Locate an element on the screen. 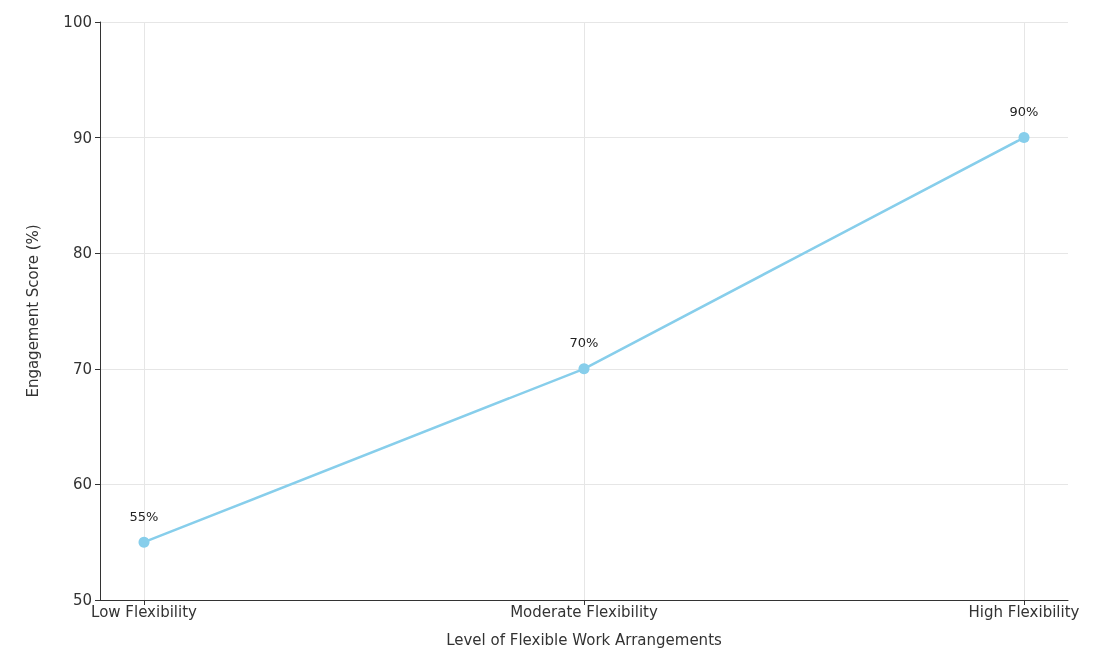 The image size is (1110, 653). y-axis-title: Engagement Score (%) is located at coordinates (32, 311).